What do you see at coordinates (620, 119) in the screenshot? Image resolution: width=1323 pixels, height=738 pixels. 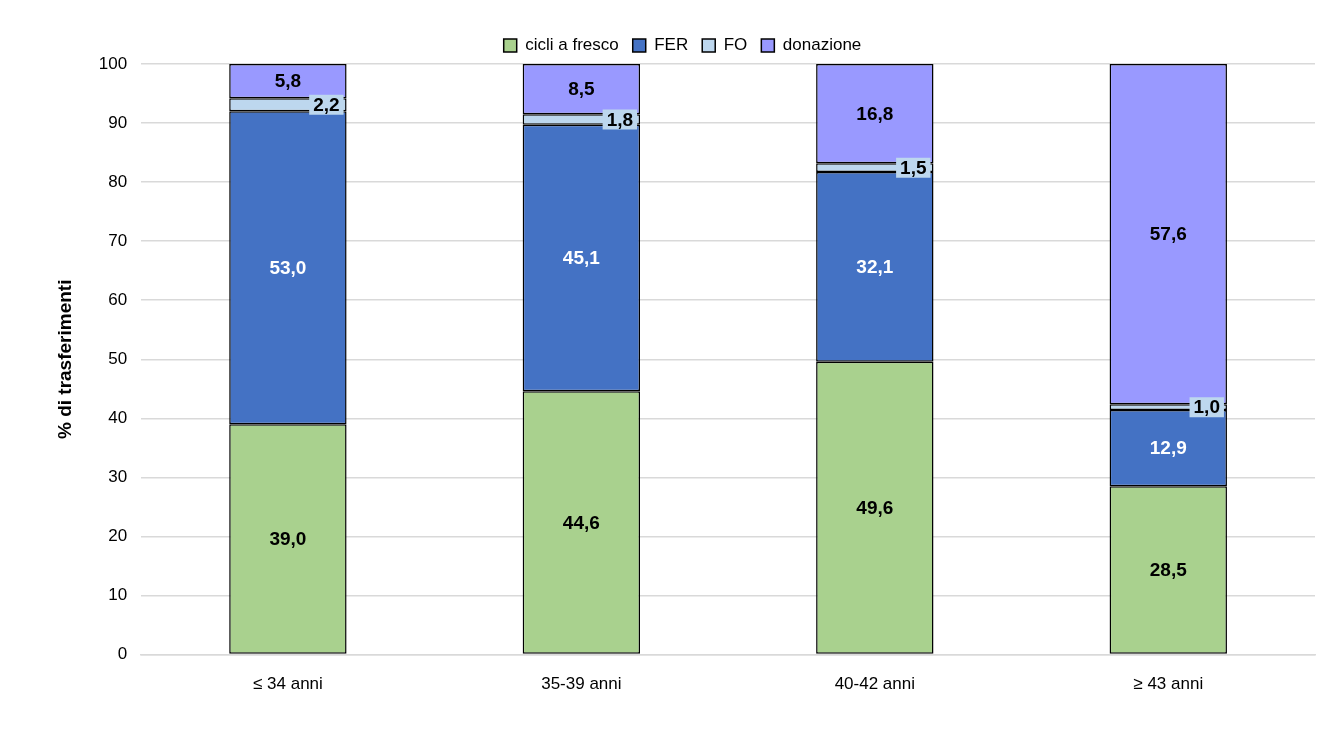 I see `data-label: 1,8` at bounding box center [620, 119].